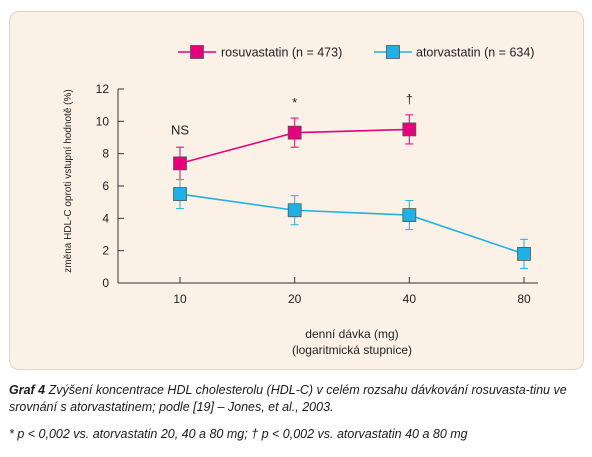 This screenshot has height=457, width=592. What do you see at coordinates (197, 52) in the screenshot?
I see `legend-rosuvastatin-marker` at bounding box center [197, 52].